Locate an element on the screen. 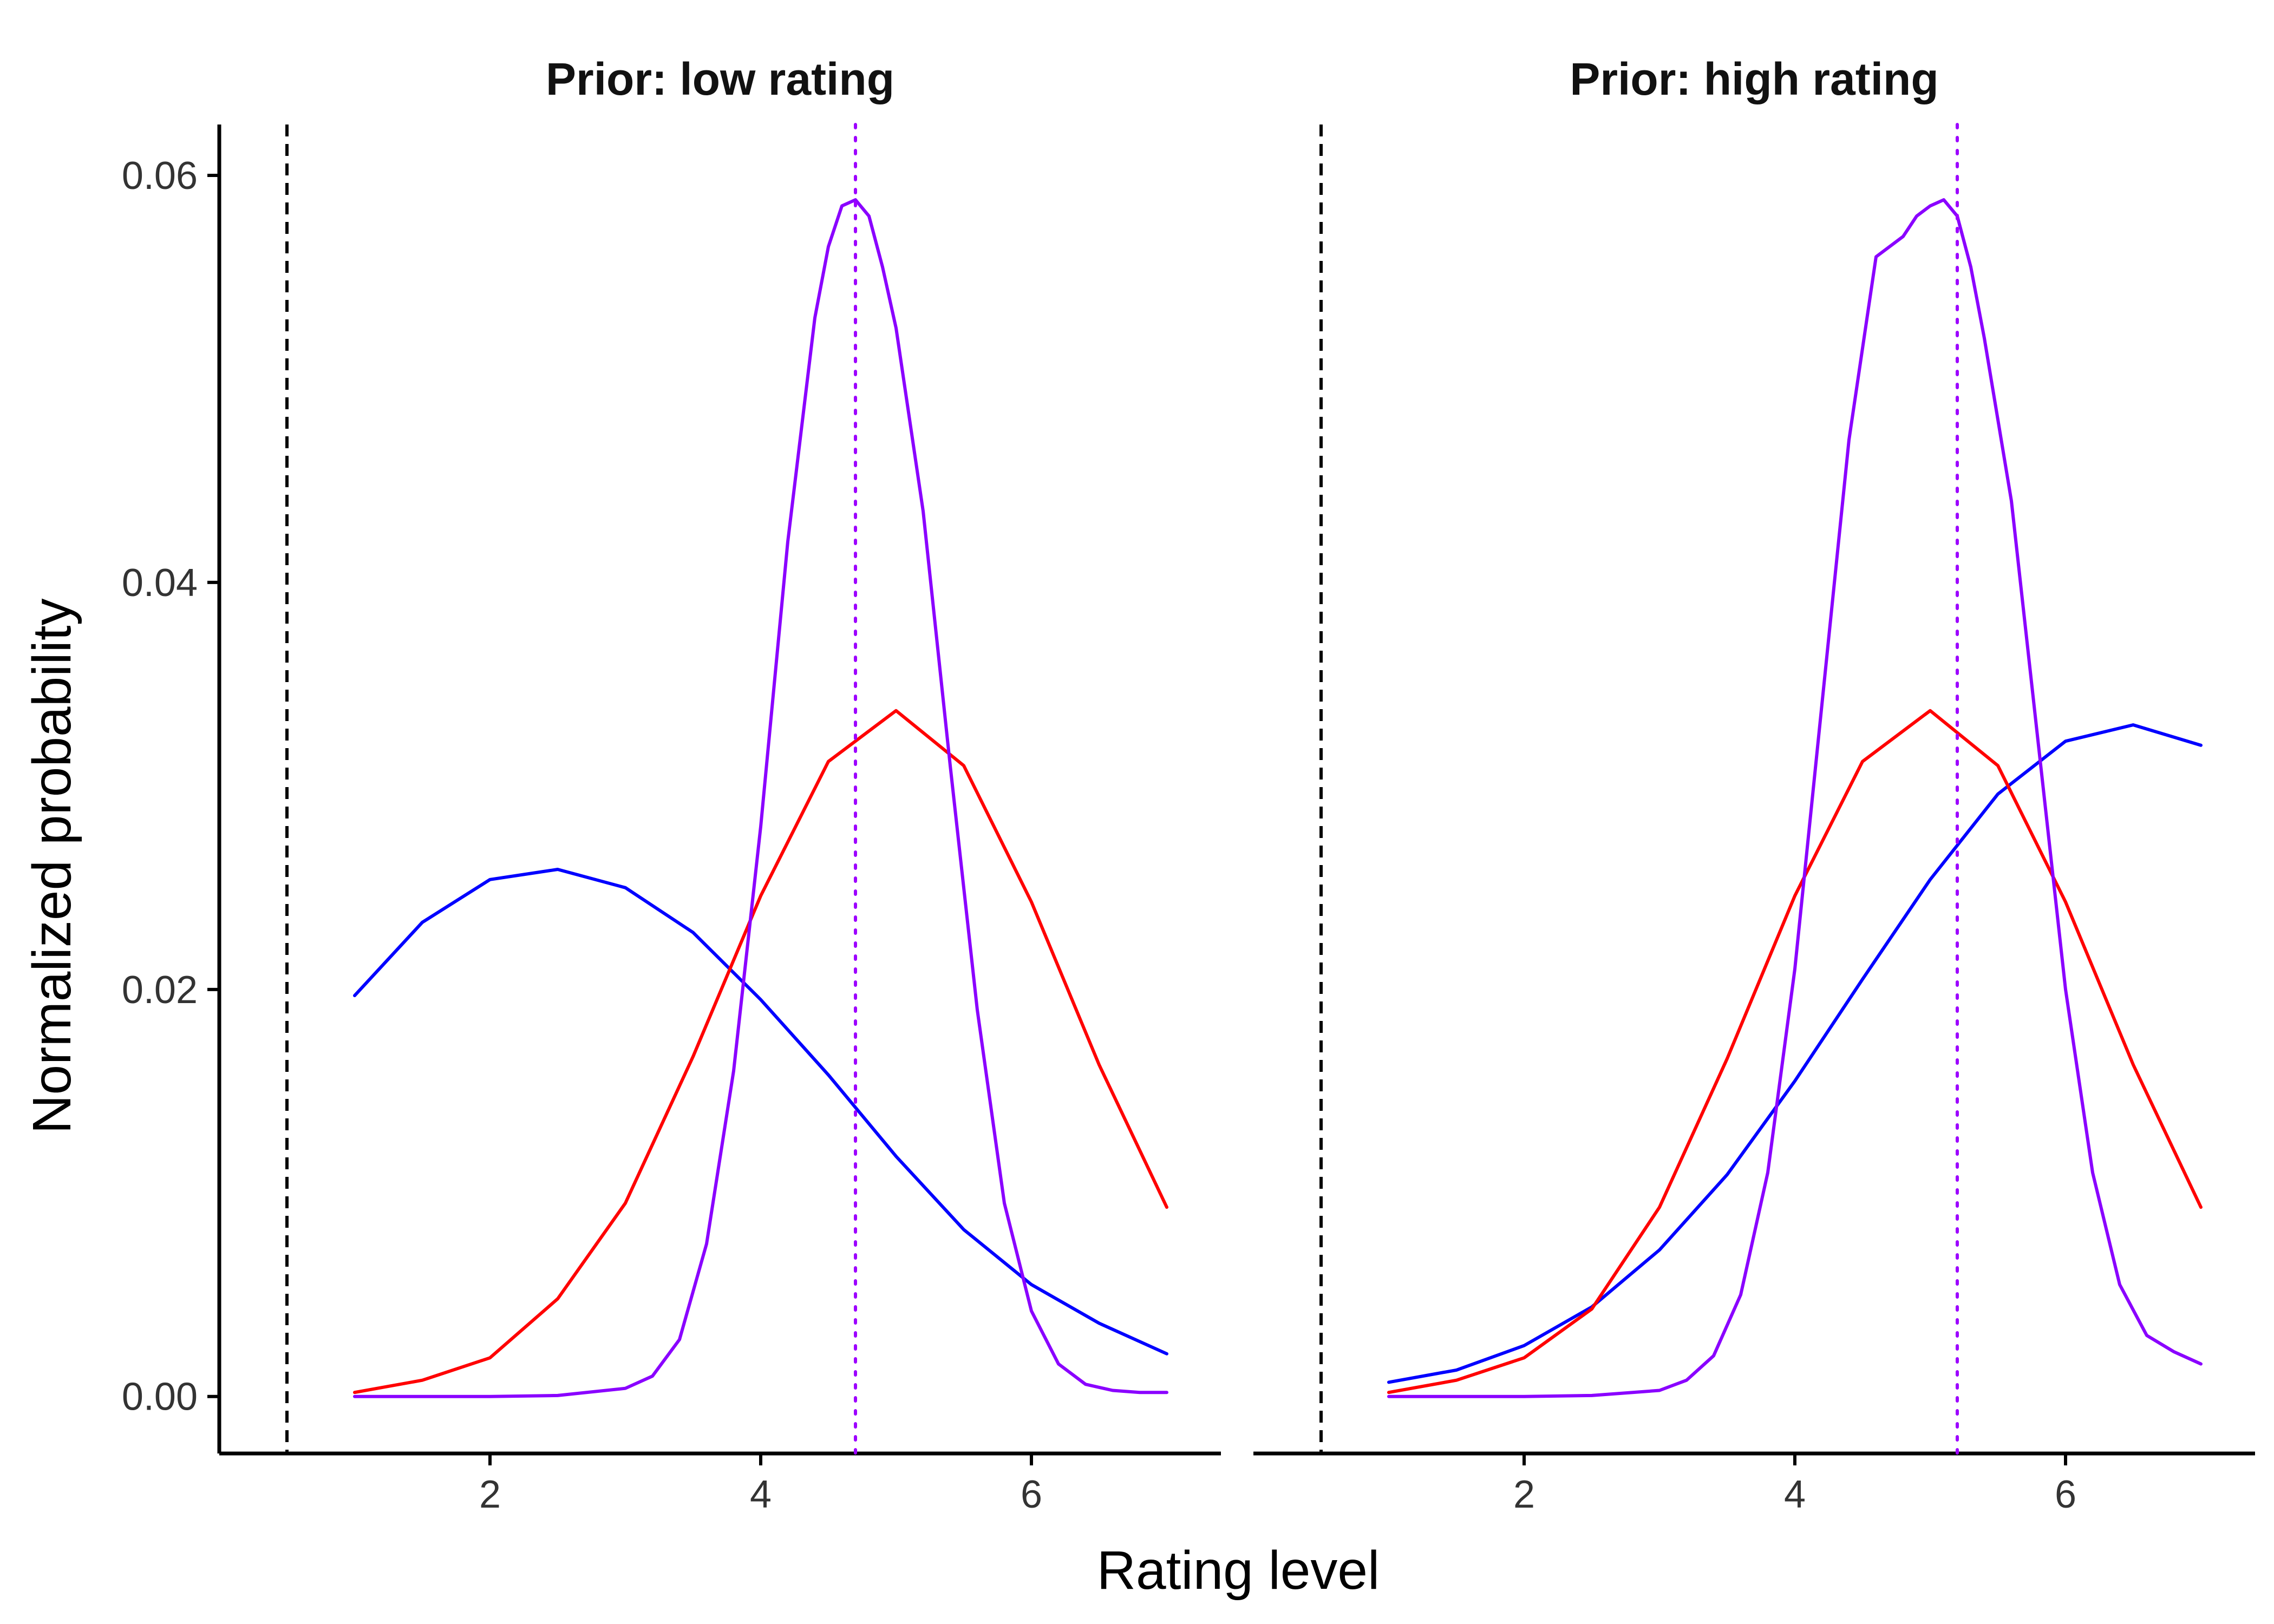 The height and width of the screenshot is (1624, 2274). y-axis-title: Normalized probability is located at coordinates (52, 866).